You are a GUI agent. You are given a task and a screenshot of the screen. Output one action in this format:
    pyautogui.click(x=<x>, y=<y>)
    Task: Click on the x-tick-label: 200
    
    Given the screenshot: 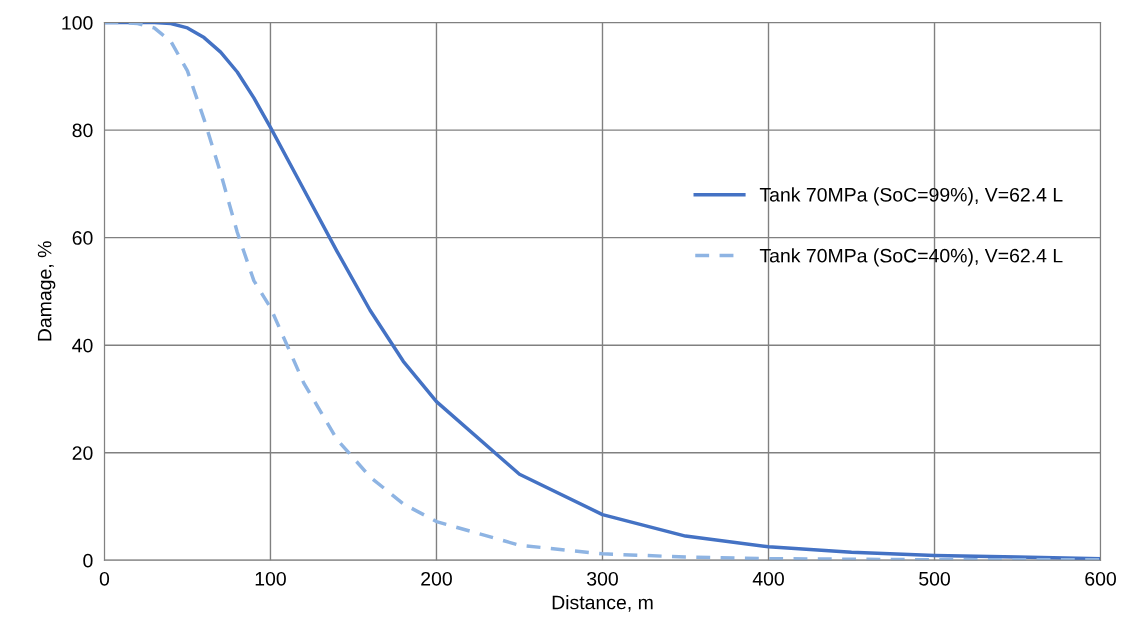 What is the action you would take?
    pyautogui.click(x=436, y=578)
    